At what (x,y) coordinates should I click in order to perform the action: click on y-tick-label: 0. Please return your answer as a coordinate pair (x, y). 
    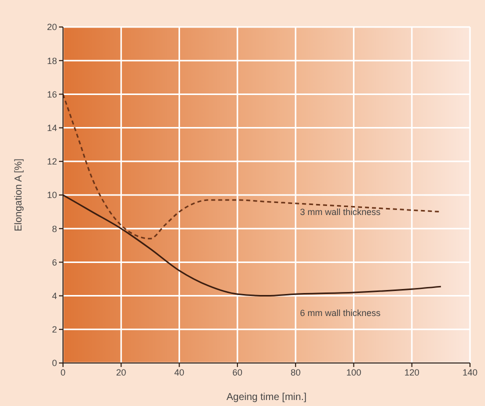
    Looking at the image, I should click on (54, 363).